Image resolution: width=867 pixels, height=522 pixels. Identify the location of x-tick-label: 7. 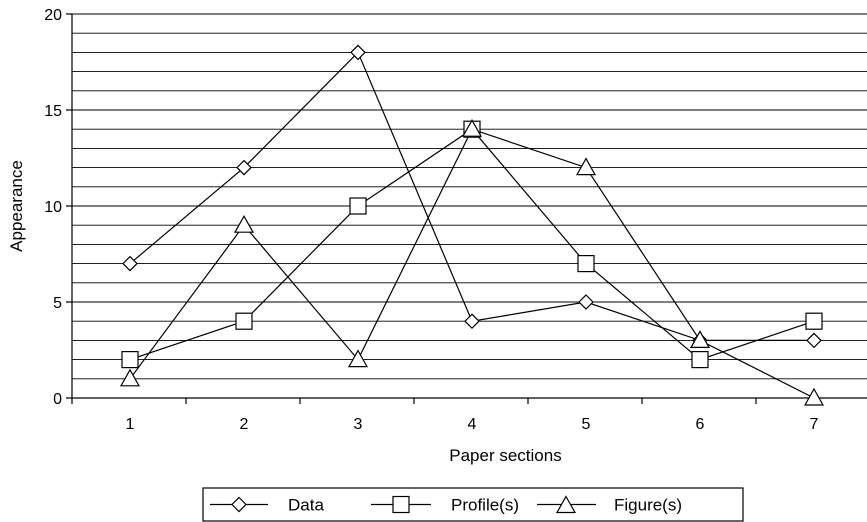
(814, 424).